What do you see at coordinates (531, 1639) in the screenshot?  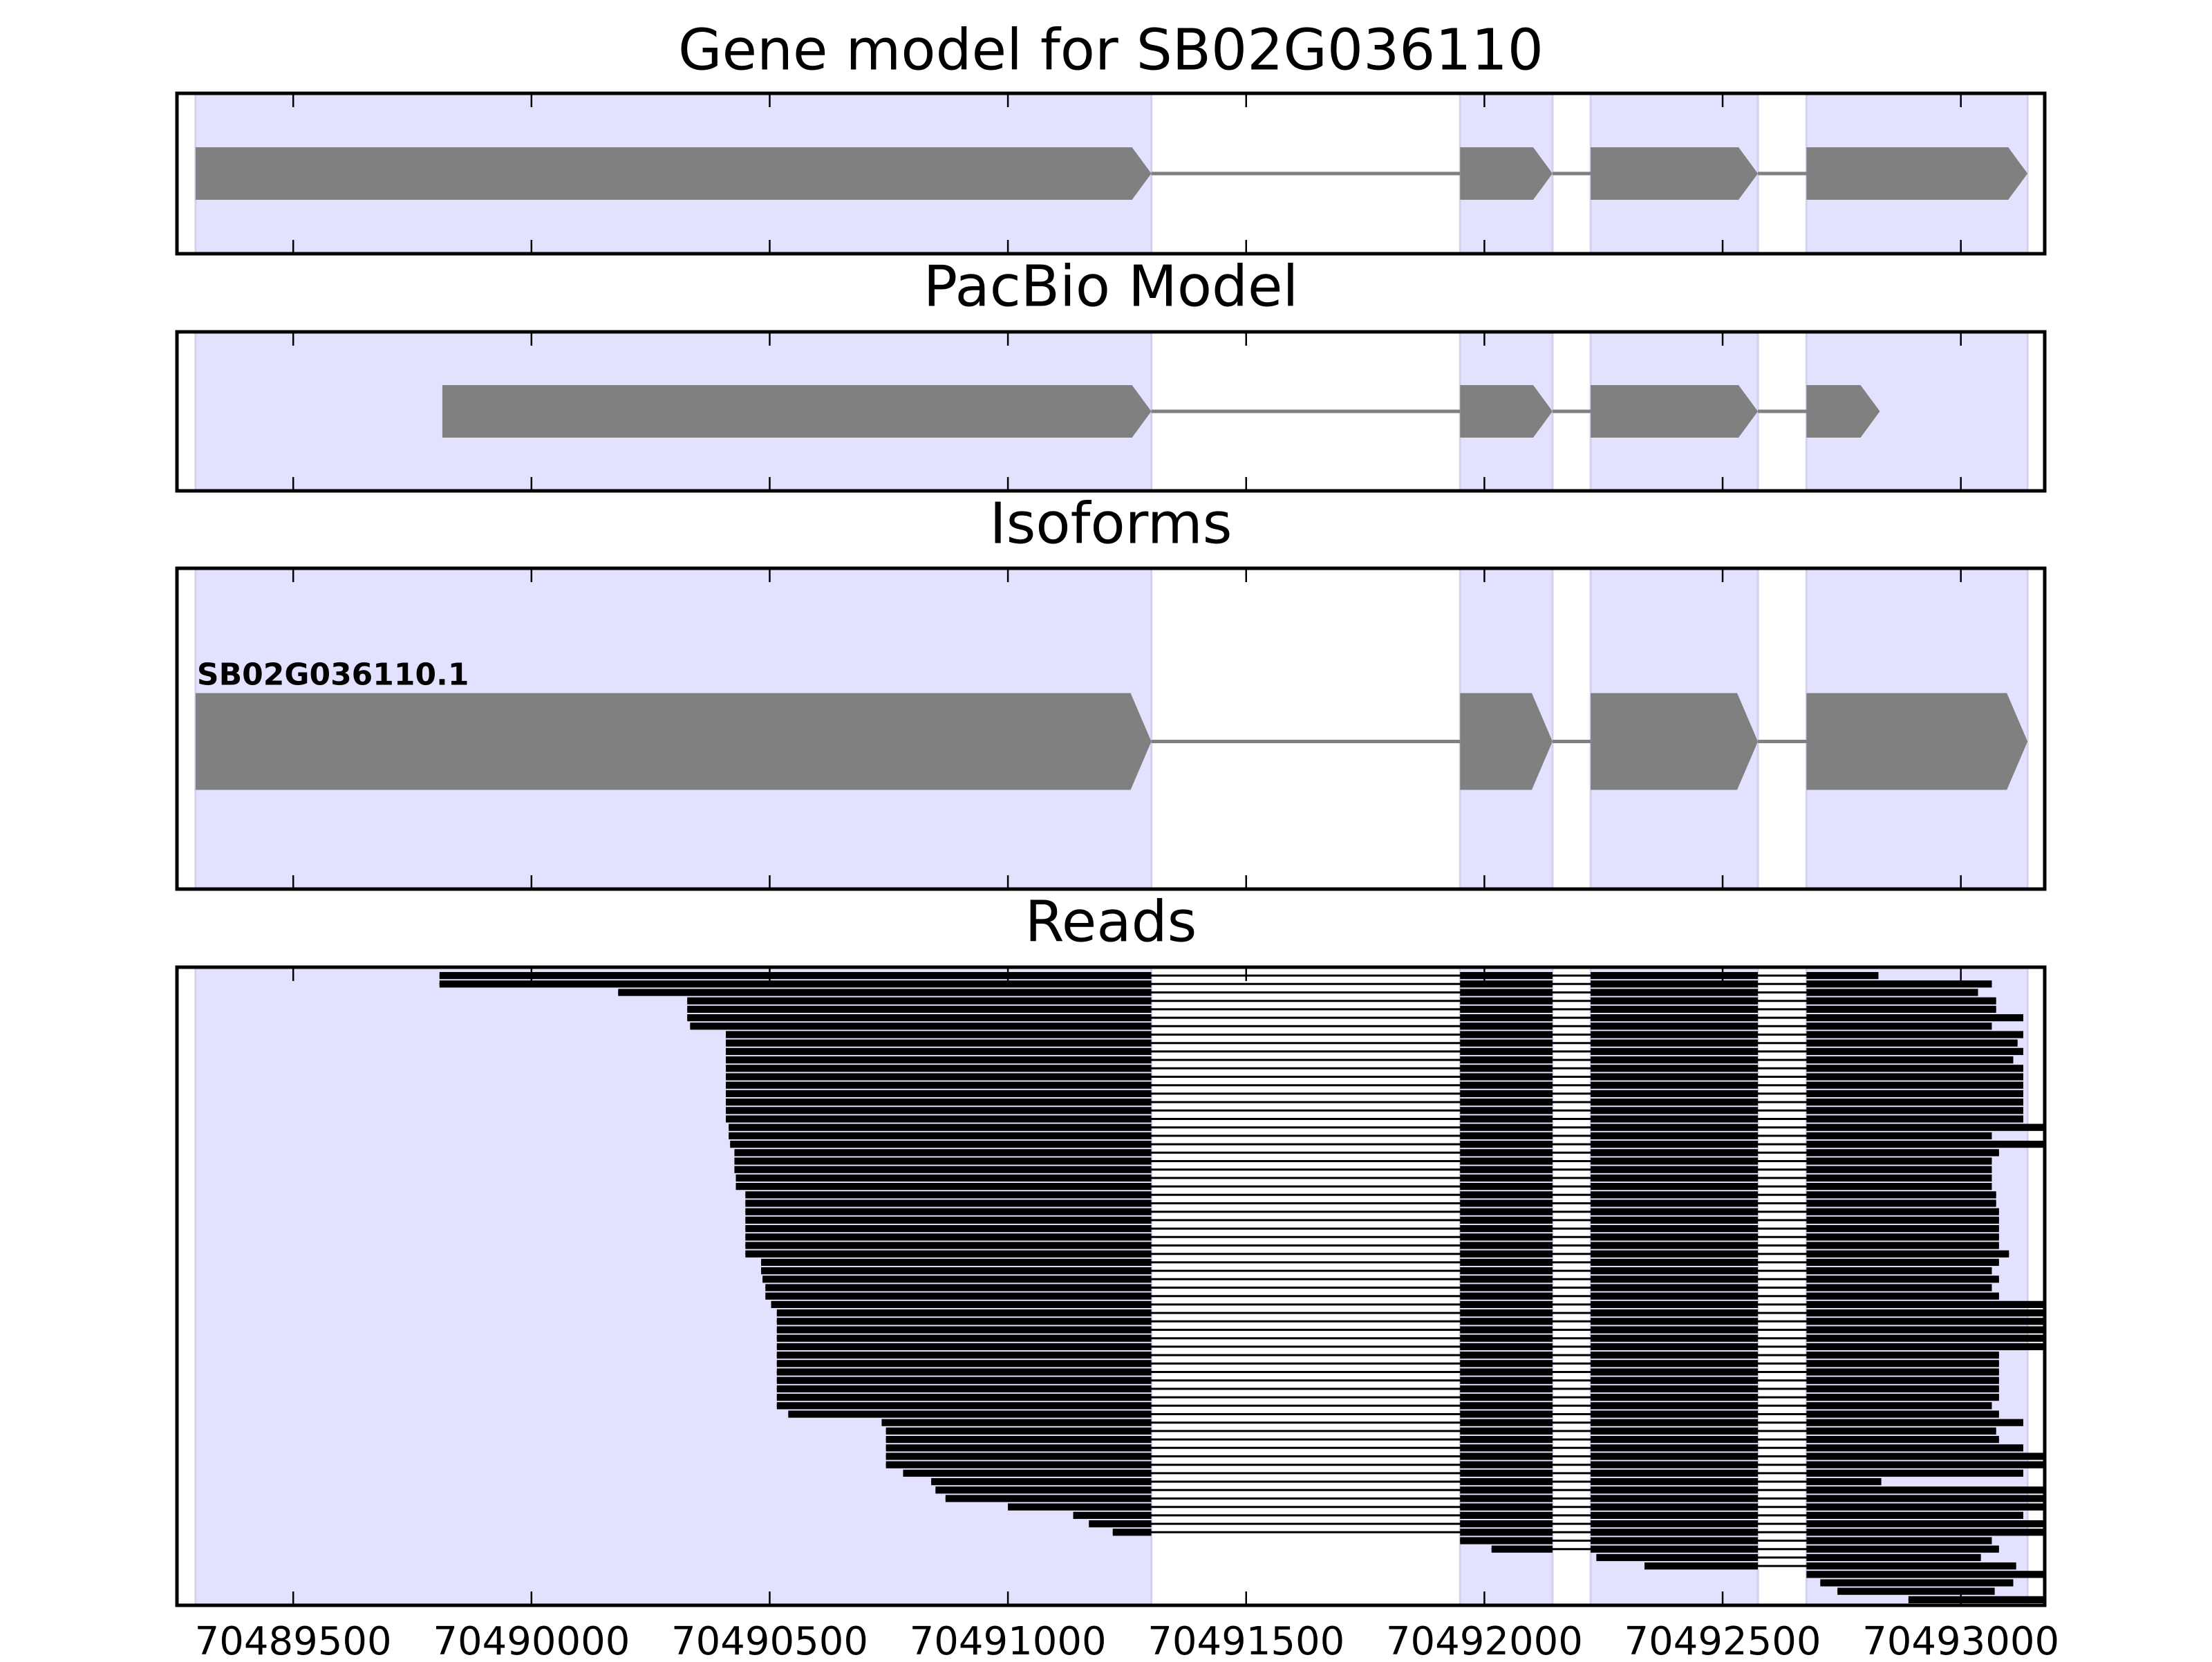 I see `x-tick-label: 70490000` at bounding box center [531, 1639].